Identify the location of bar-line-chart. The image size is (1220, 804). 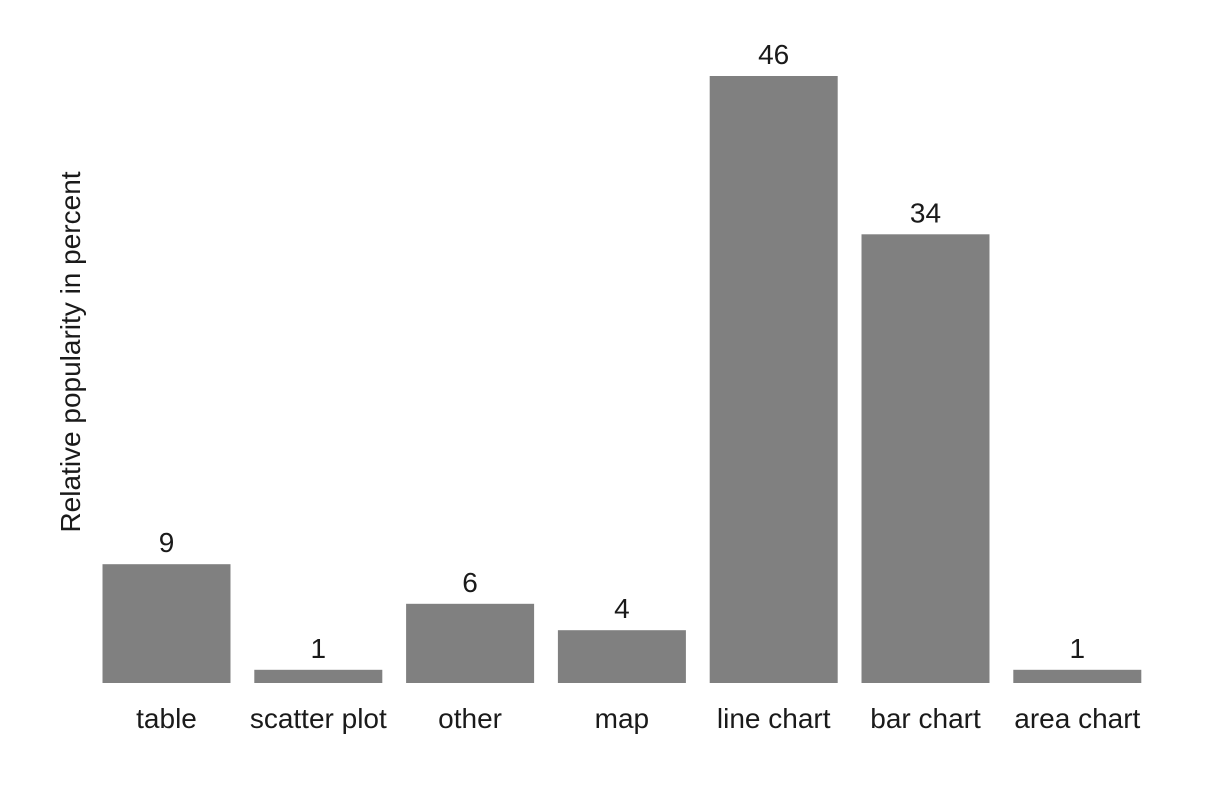
(773, 379).